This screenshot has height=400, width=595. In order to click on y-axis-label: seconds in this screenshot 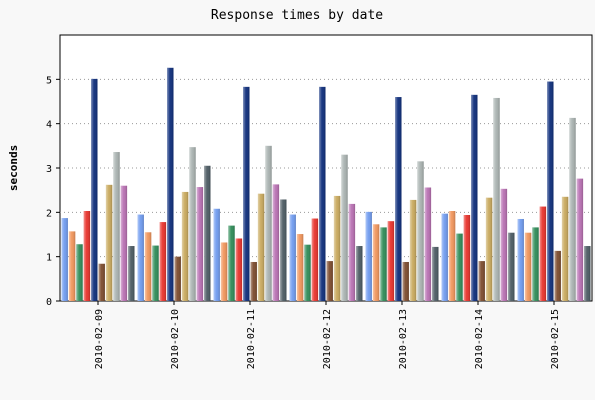, I will do `click(13, 168)`.